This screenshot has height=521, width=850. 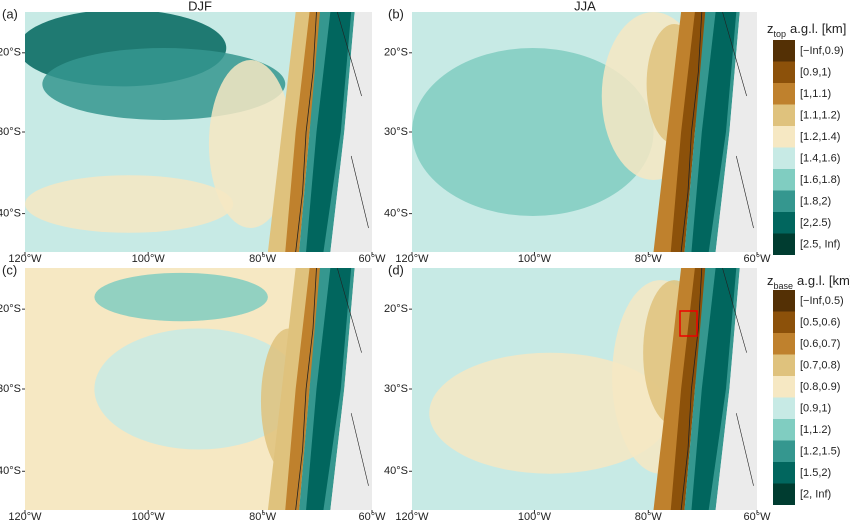 I want to click on panel-label: (b), so click(x=396, y=13).